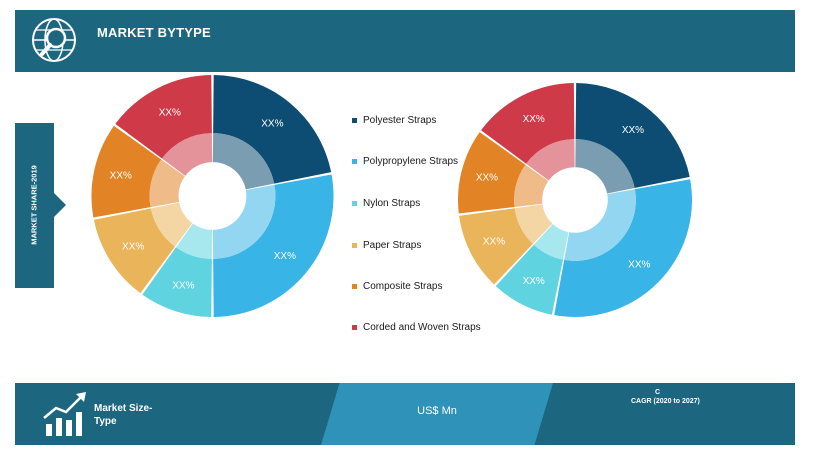 This screenshot has width=826, height=457. I want to click on legend-item: Polypropylene Straps, so click(405, 161).